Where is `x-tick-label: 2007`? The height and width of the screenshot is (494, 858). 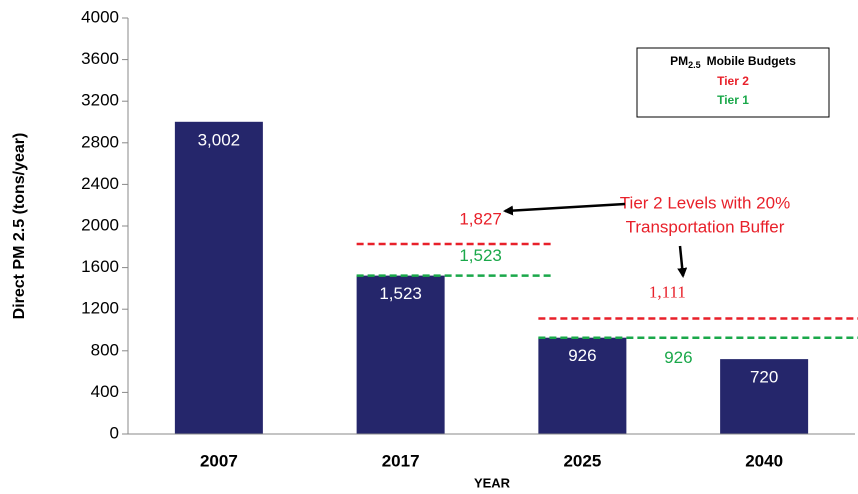
x-tick-label: 2007 is located at coordinates (219, 460).